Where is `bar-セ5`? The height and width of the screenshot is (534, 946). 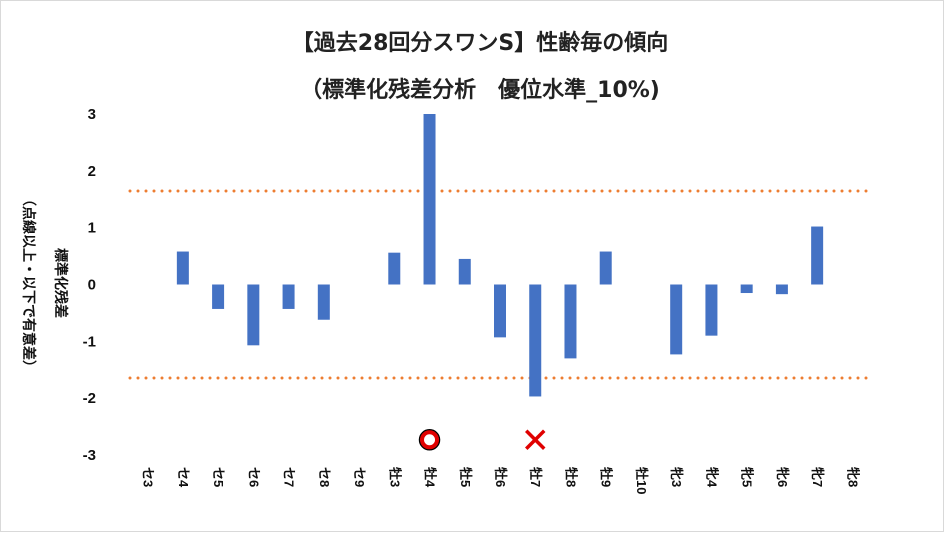
bar-セ5 is located at coordinates (218, 296).